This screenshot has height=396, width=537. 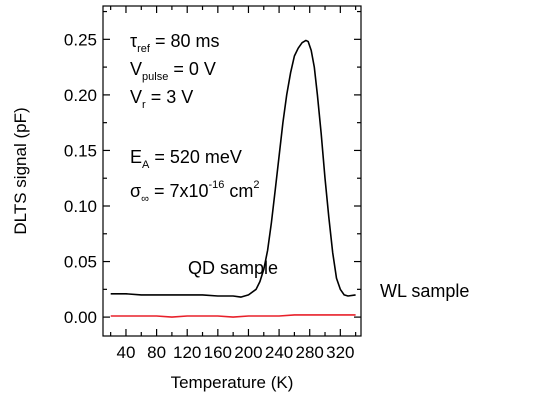 What do you see at coordinates (186, 159) in the screenshot?
I see `e-a-annotation: EA = 520 meV` at bounding box center [186, 159].